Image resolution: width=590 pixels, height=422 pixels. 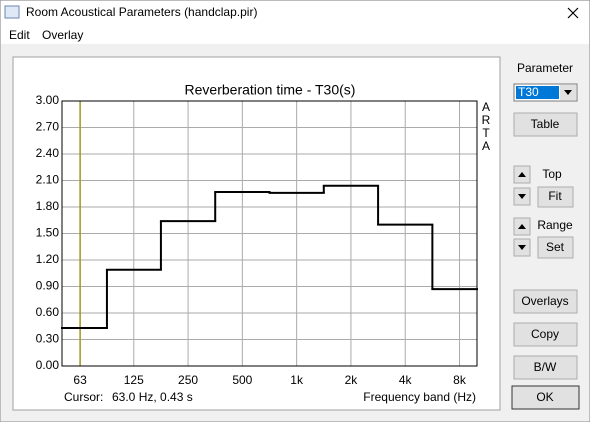 I want to click on y-tick-label: 2.40, so click(x=48, y=153).